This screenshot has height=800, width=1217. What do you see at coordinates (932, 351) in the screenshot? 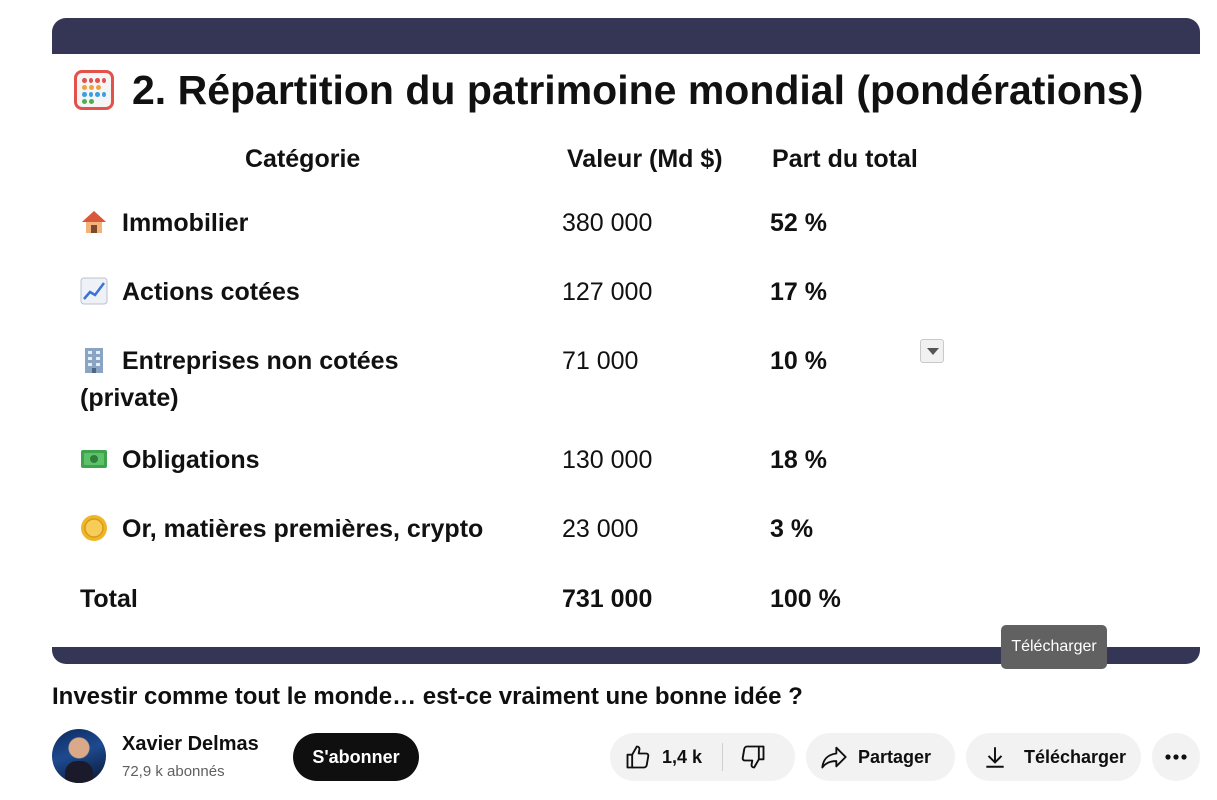
I see `dropdown-toggle-button` at bounding box center [932, 351].